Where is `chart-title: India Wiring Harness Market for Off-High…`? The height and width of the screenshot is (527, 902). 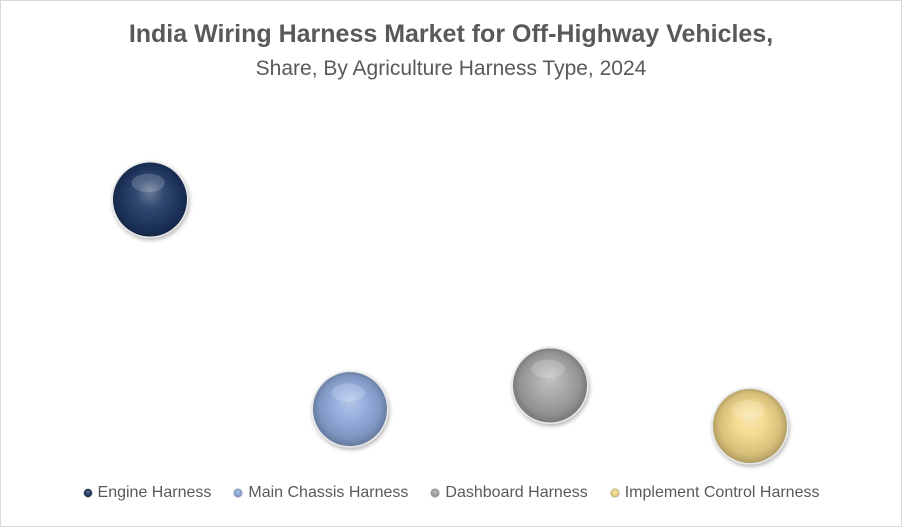
chart-title: India Wiring Harness Market for Off-High… is located at coordinates (451, 34).